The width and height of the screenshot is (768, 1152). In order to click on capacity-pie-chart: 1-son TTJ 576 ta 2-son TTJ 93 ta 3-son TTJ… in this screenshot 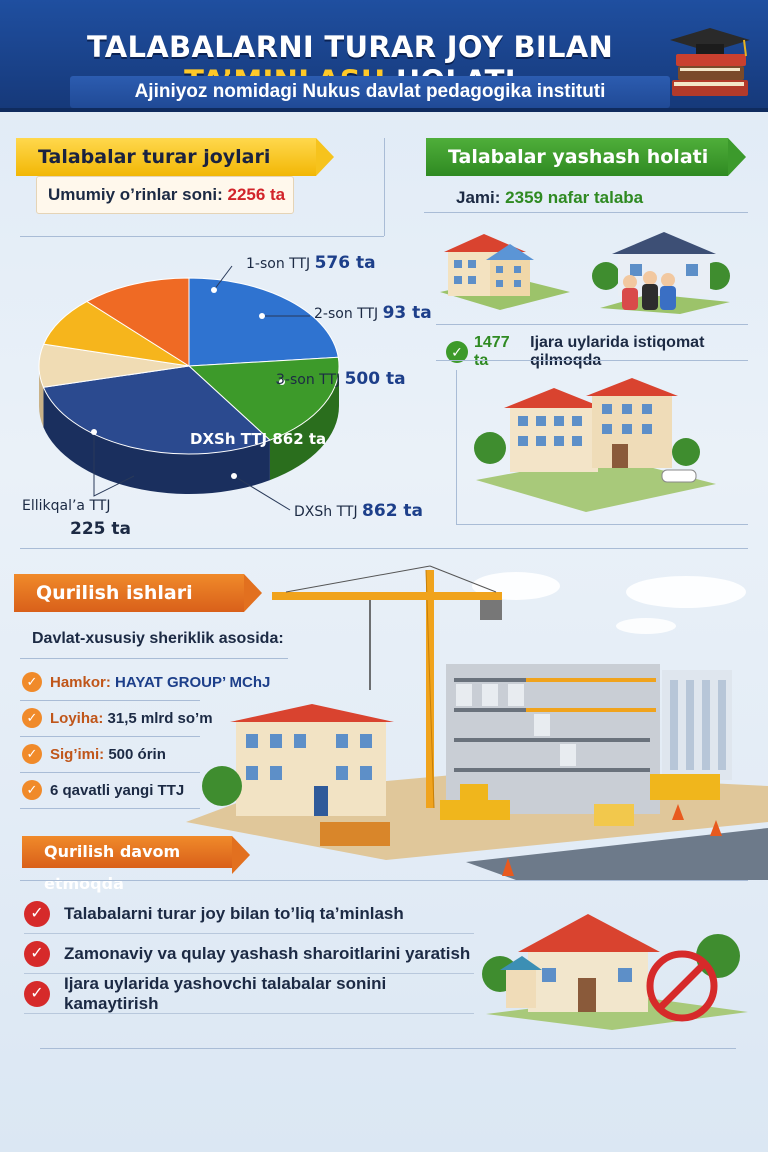, I will do `click(227, 396)`.